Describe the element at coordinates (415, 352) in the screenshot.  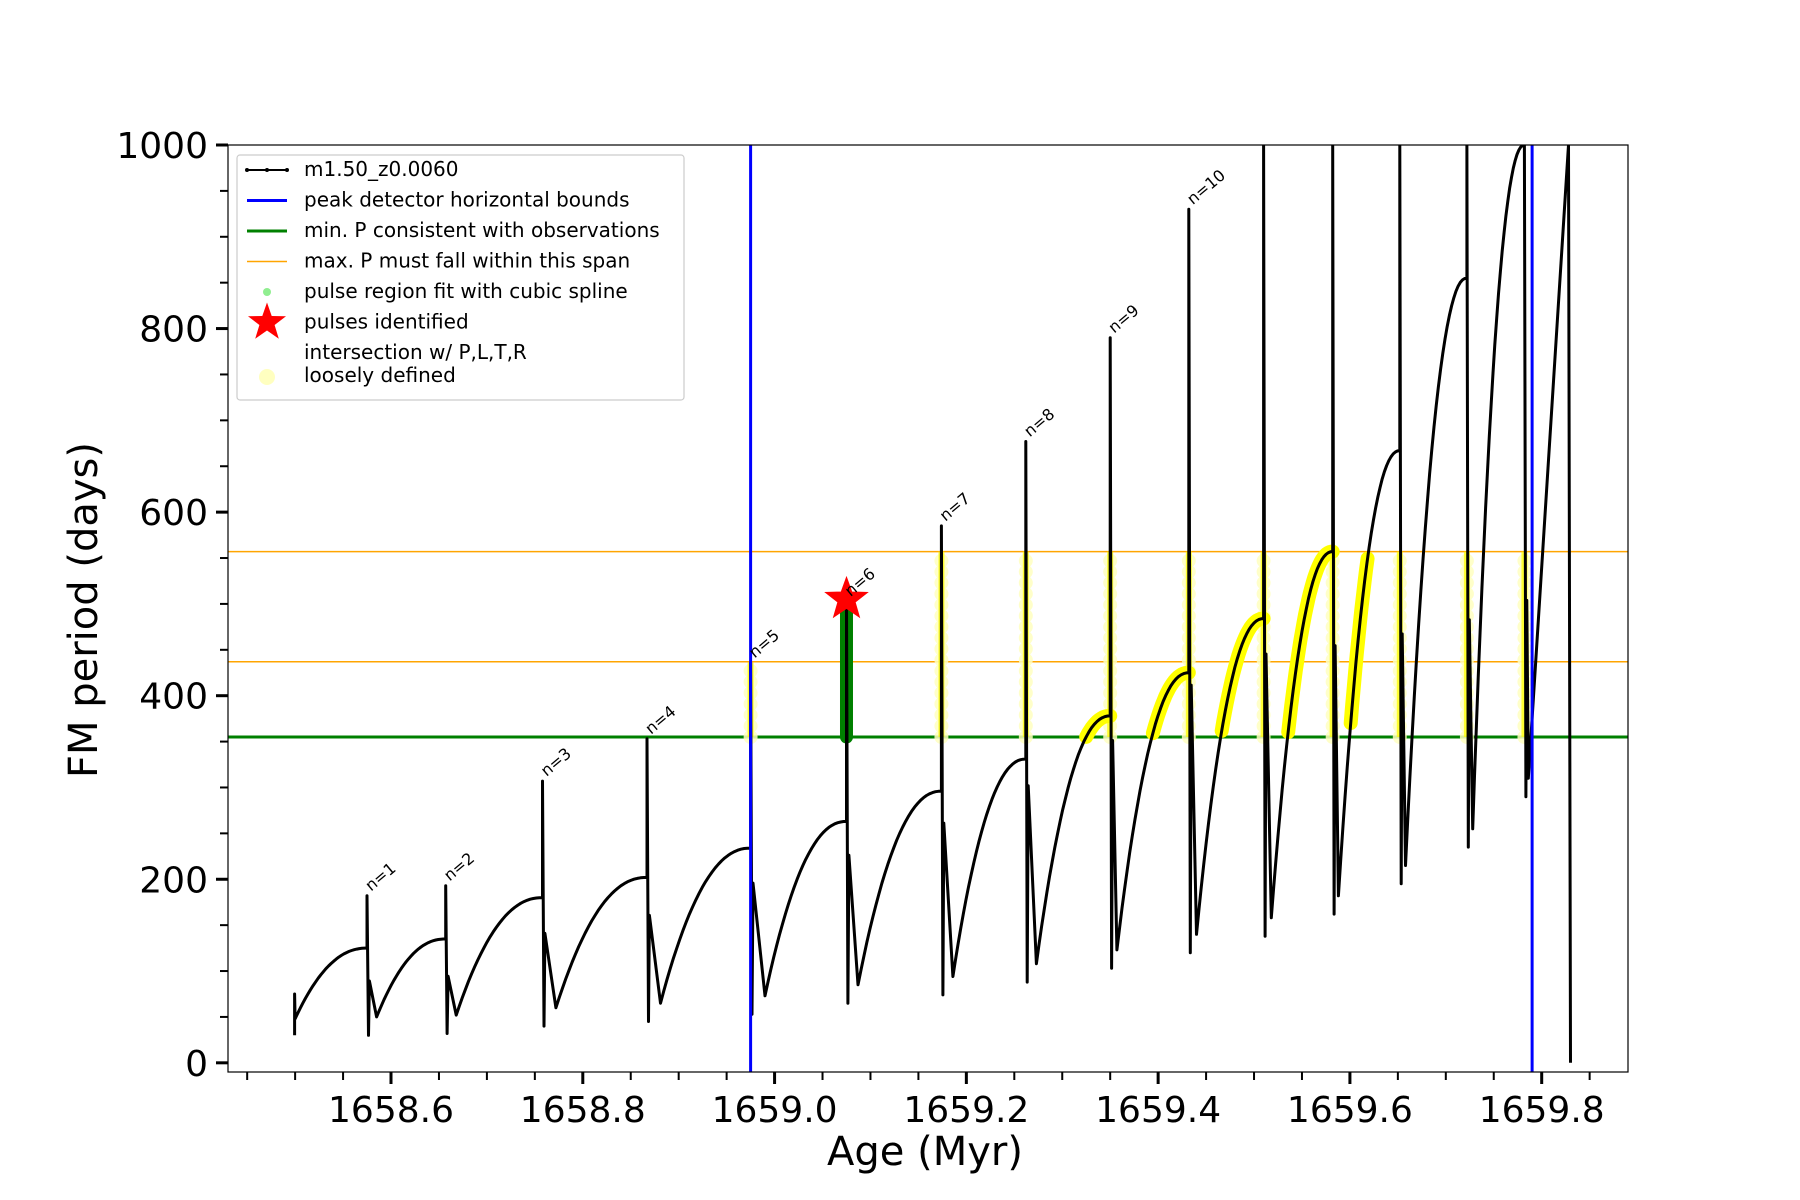
I see `legend-label: intersection w/ P,L,T,R` at that location.